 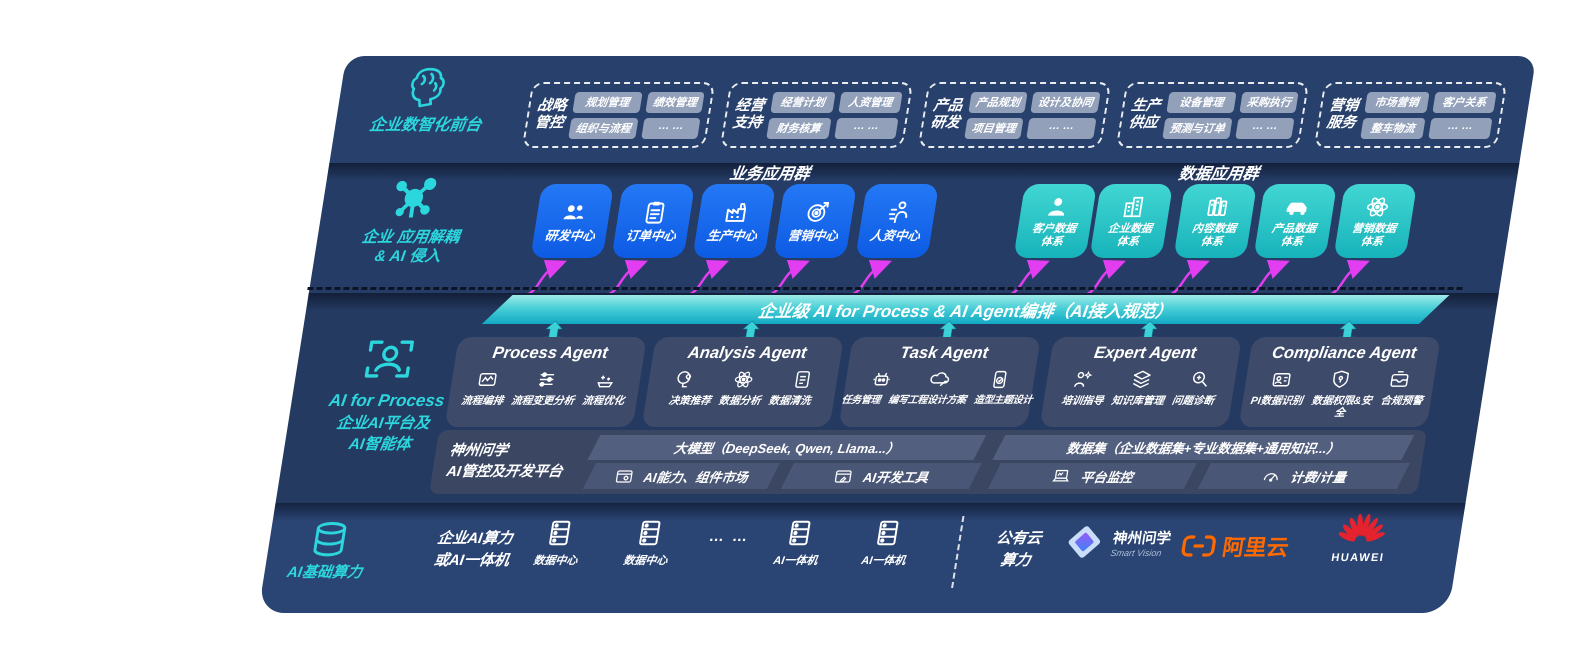 I want to click on agent-labels: 任务管理 编写工程设计方案 造型主题设计, so click(x=936, y=401).